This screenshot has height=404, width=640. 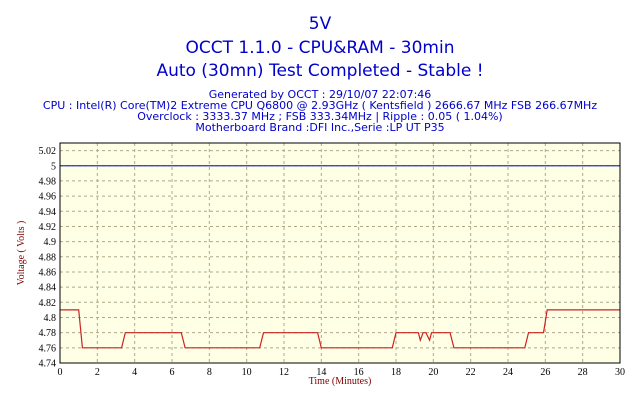 What do you see at coordinates (50, 318) in the screenshot?
I see `y-tick-label: 4.8` at bounding box center [50, 318].